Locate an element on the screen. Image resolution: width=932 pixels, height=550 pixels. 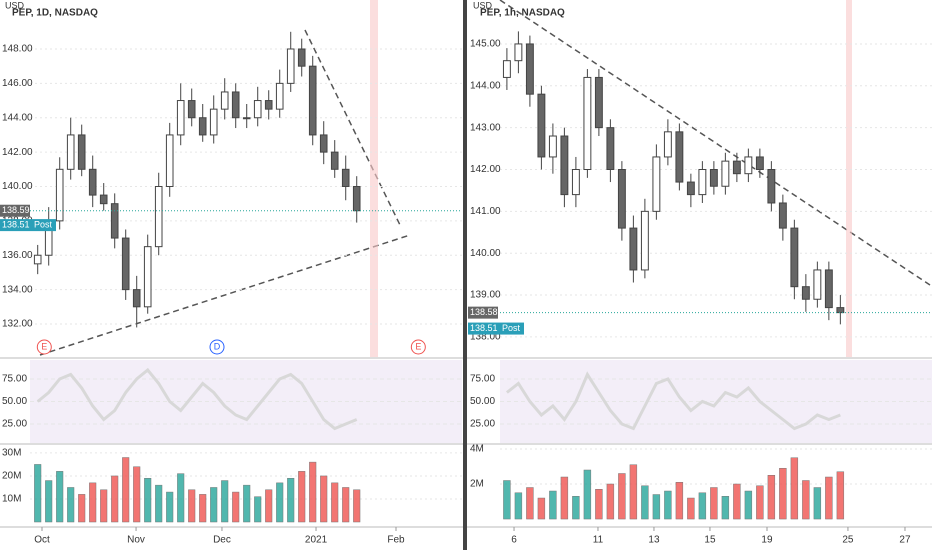
x-tick-label: Dec is located at coordinates (222, 540).